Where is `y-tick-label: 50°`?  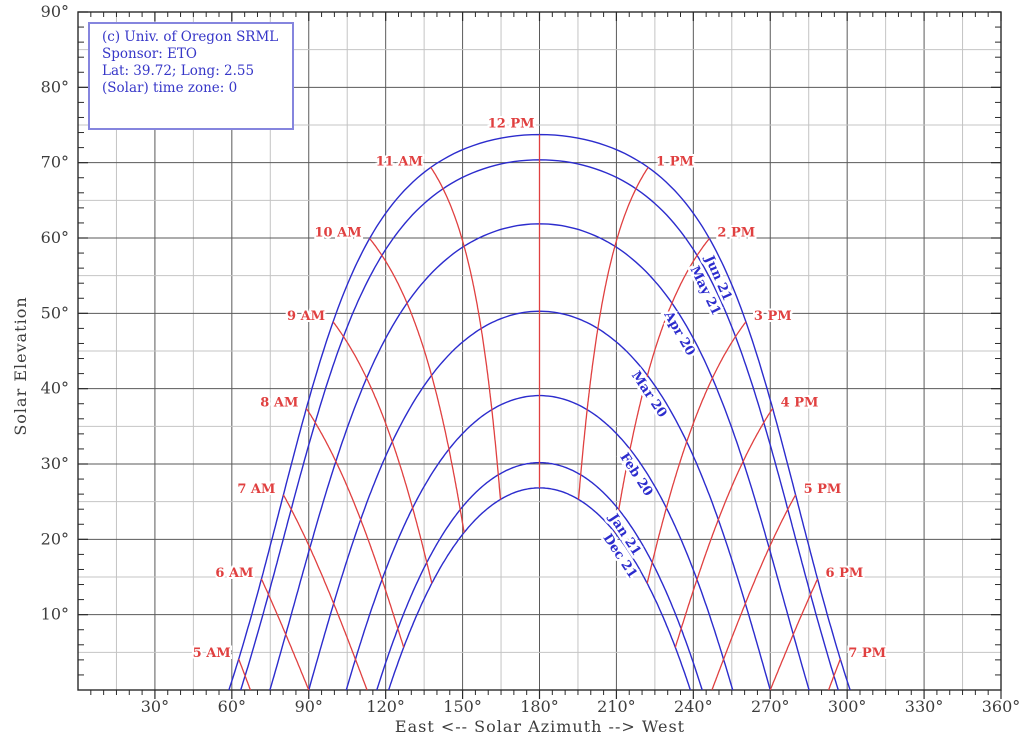
y-tick-label: 50° is located at coordinates (55, 312).